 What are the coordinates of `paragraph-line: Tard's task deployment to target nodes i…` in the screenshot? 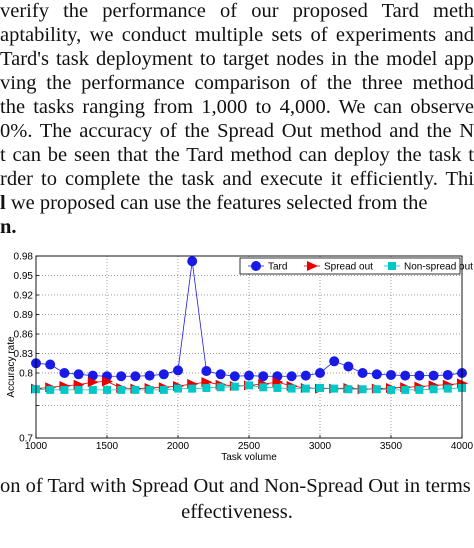 It's located at (237, 59).